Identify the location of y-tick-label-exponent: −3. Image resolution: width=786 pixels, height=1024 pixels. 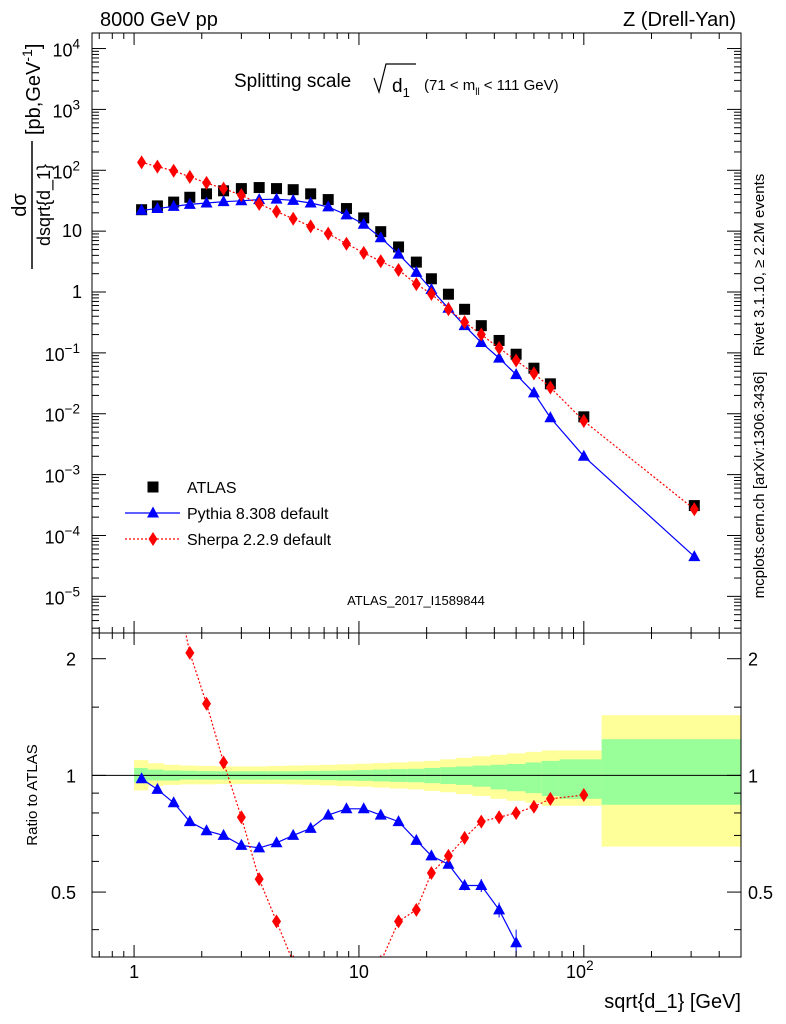
(72, 470).